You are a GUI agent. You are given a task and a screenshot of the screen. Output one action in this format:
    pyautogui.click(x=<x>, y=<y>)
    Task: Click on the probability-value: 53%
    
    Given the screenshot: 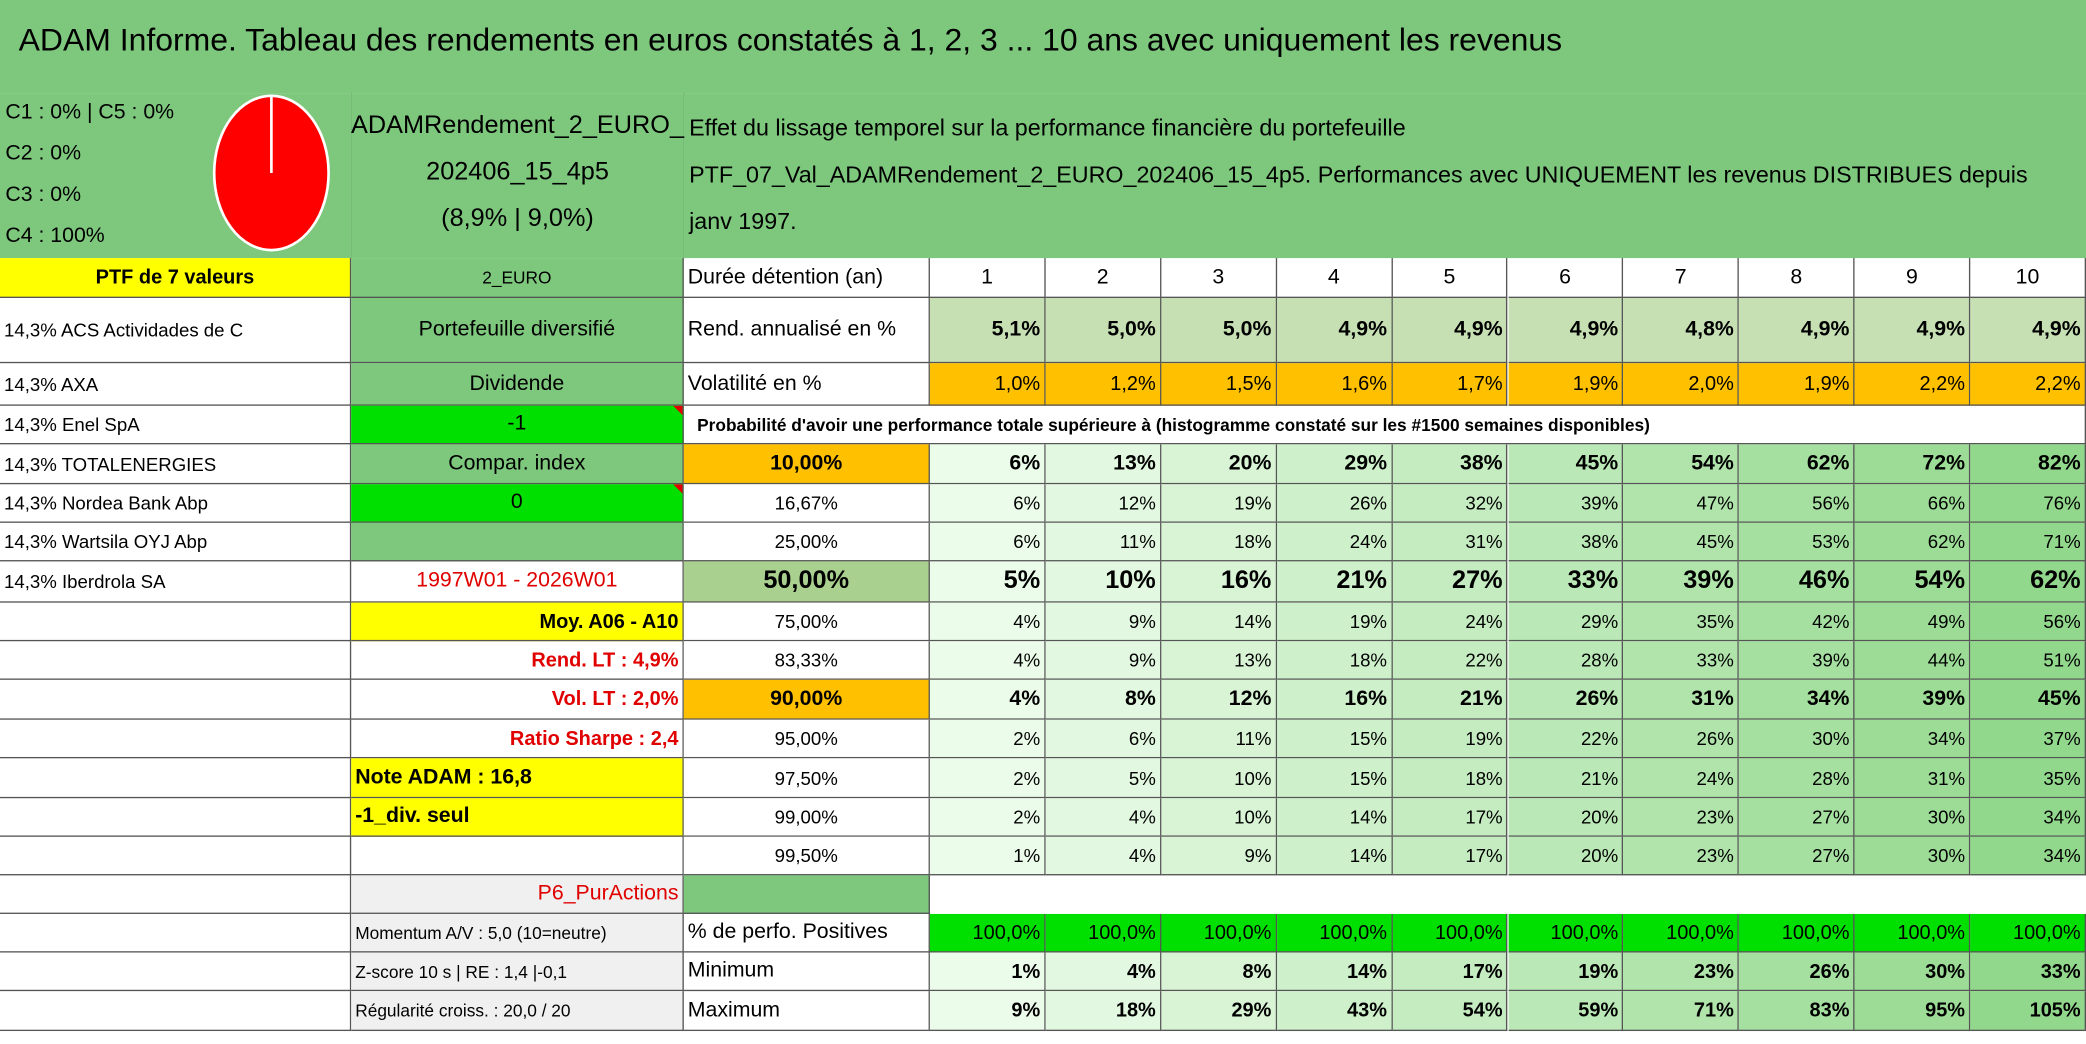 What is the action you would take?
    pyautogui.click(x=1797, y=542)
    